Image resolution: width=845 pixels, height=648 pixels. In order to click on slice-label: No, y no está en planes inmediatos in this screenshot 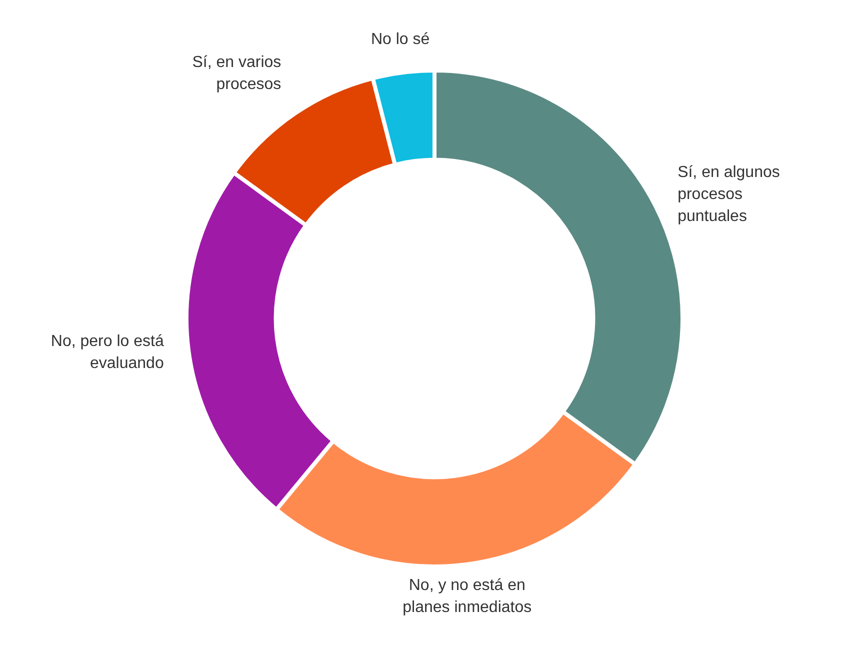, I will do `click(467, 596)`.